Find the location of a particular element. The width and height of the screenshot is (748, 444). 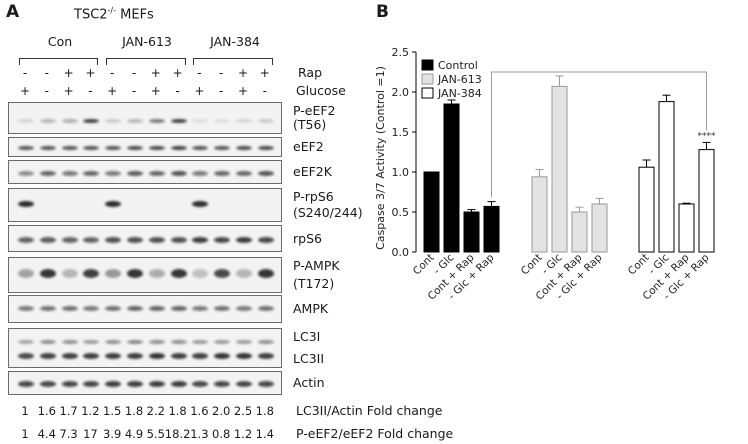

group-label: Con is located at coordinates (60, 41).